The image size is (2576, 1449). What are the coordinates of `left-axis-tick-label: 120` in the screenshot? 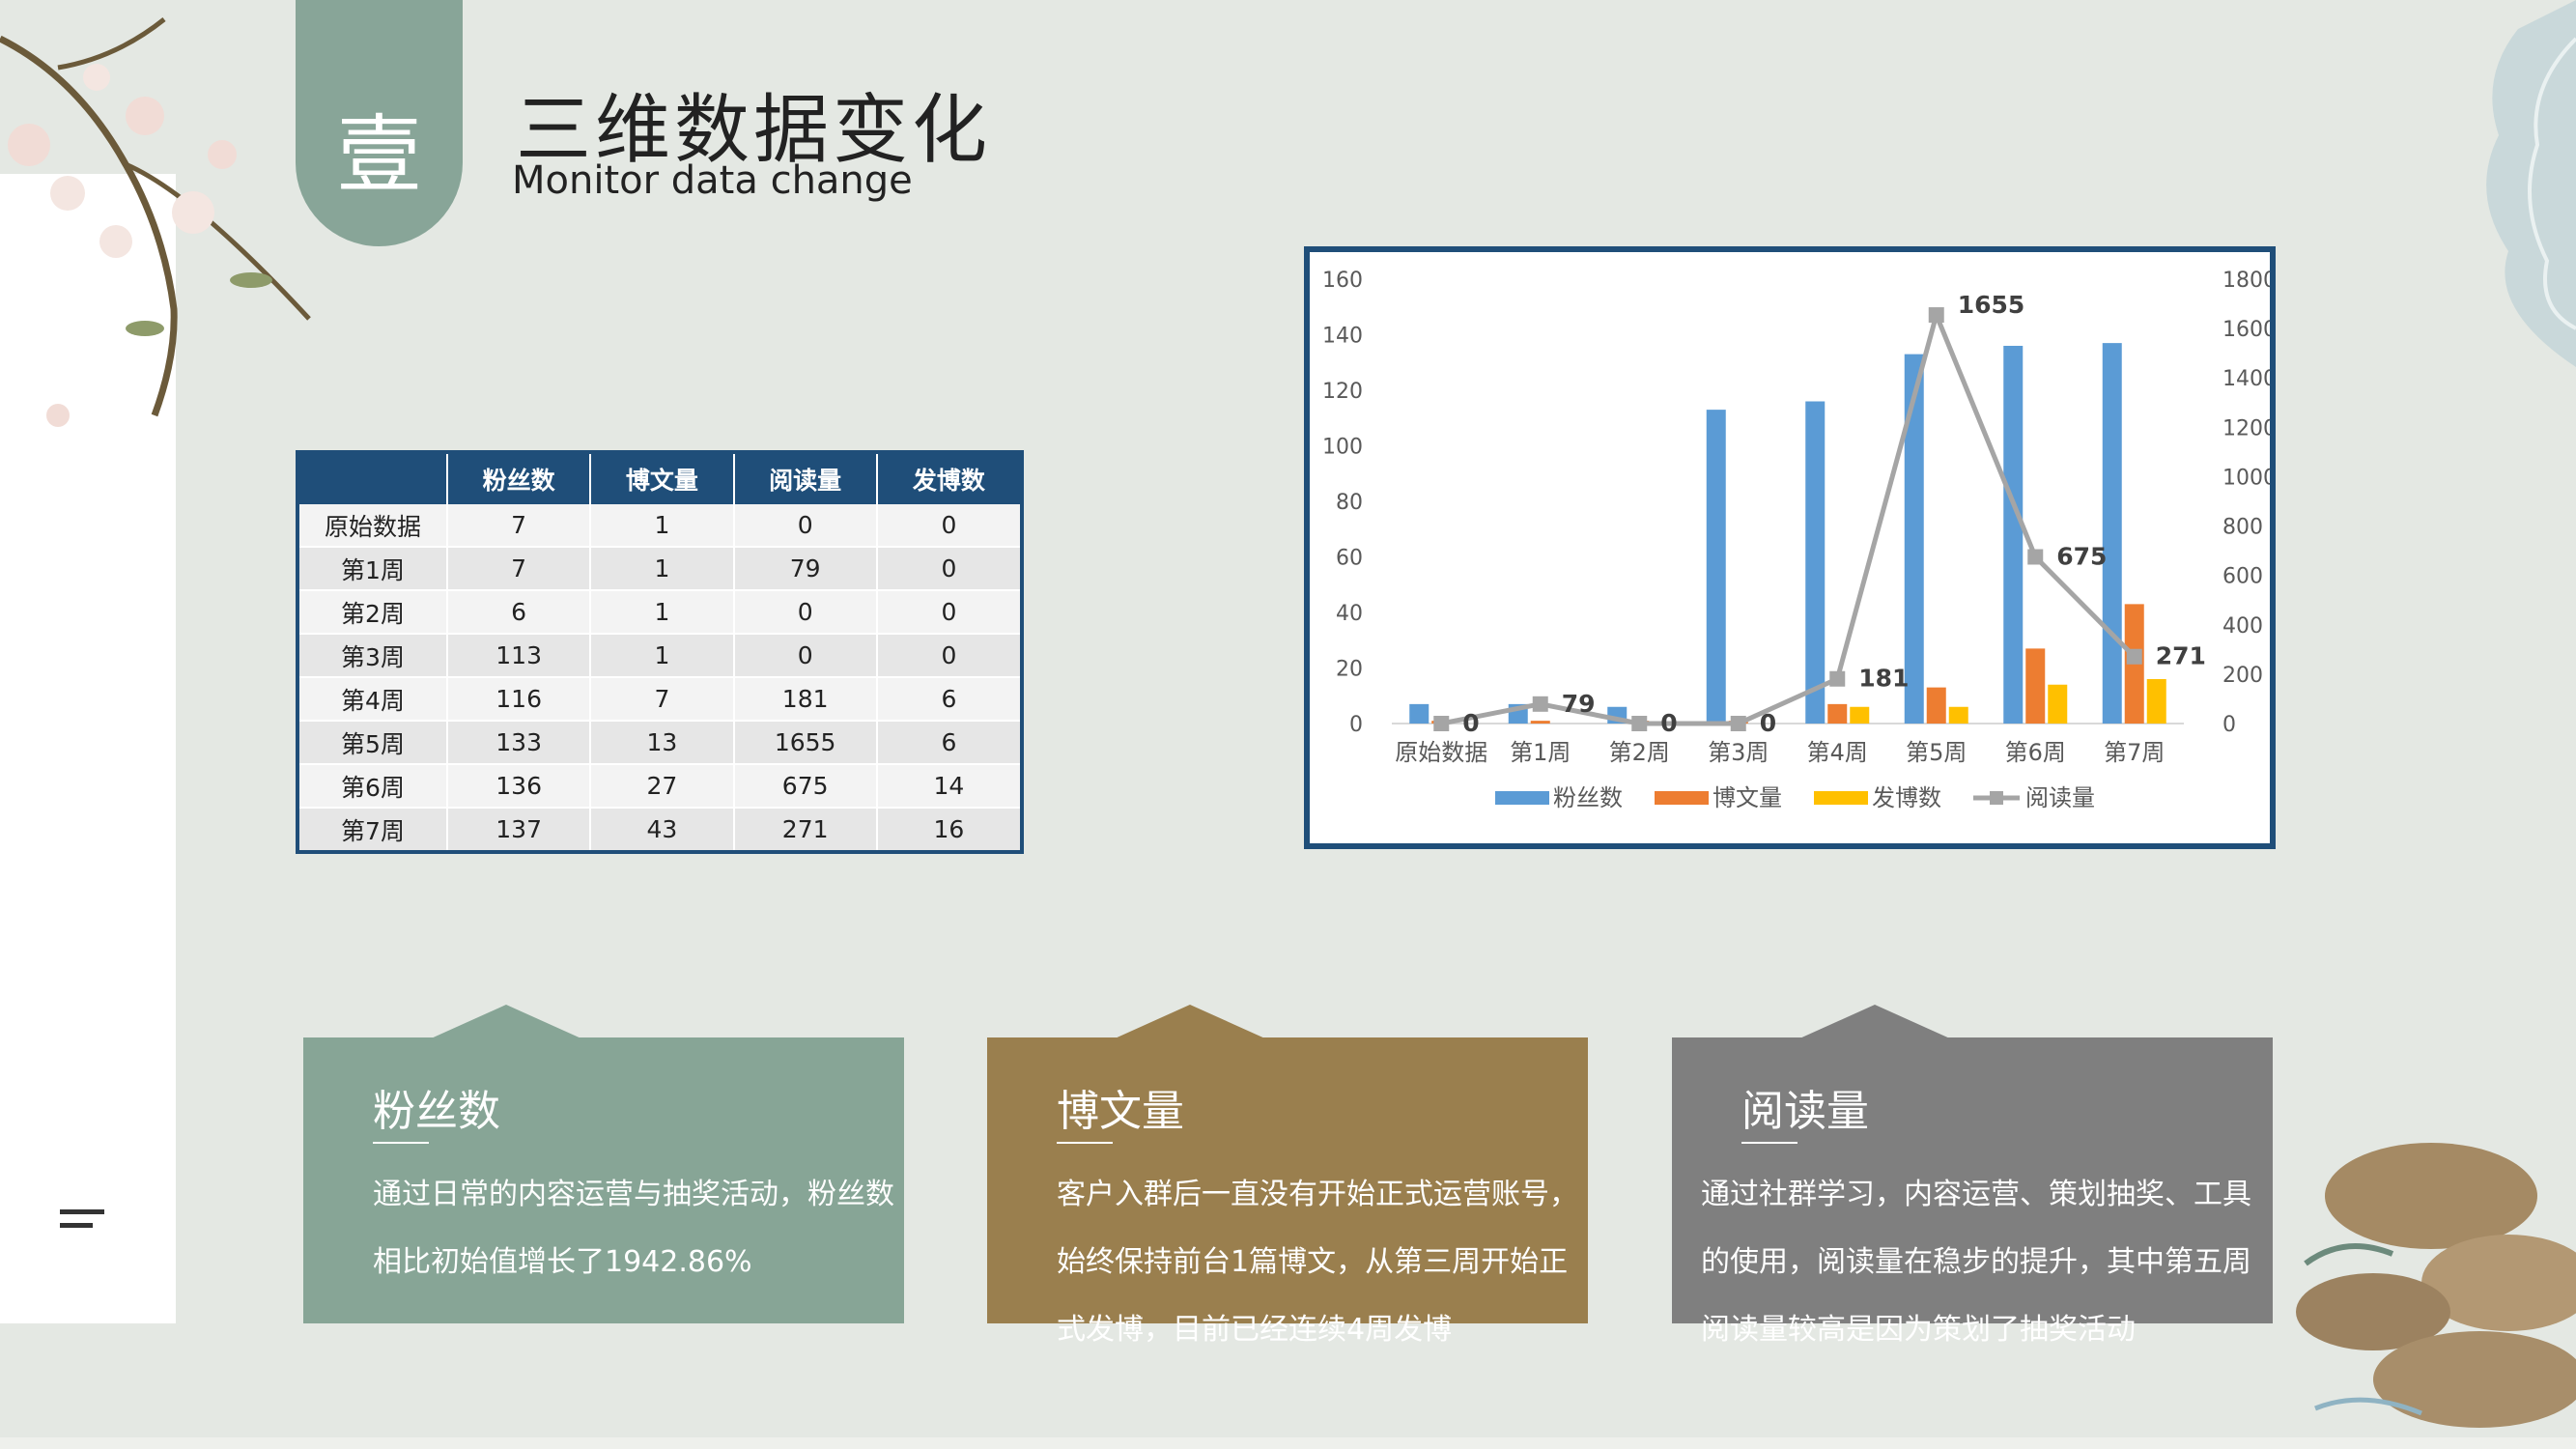 It's located at (1342, 392).